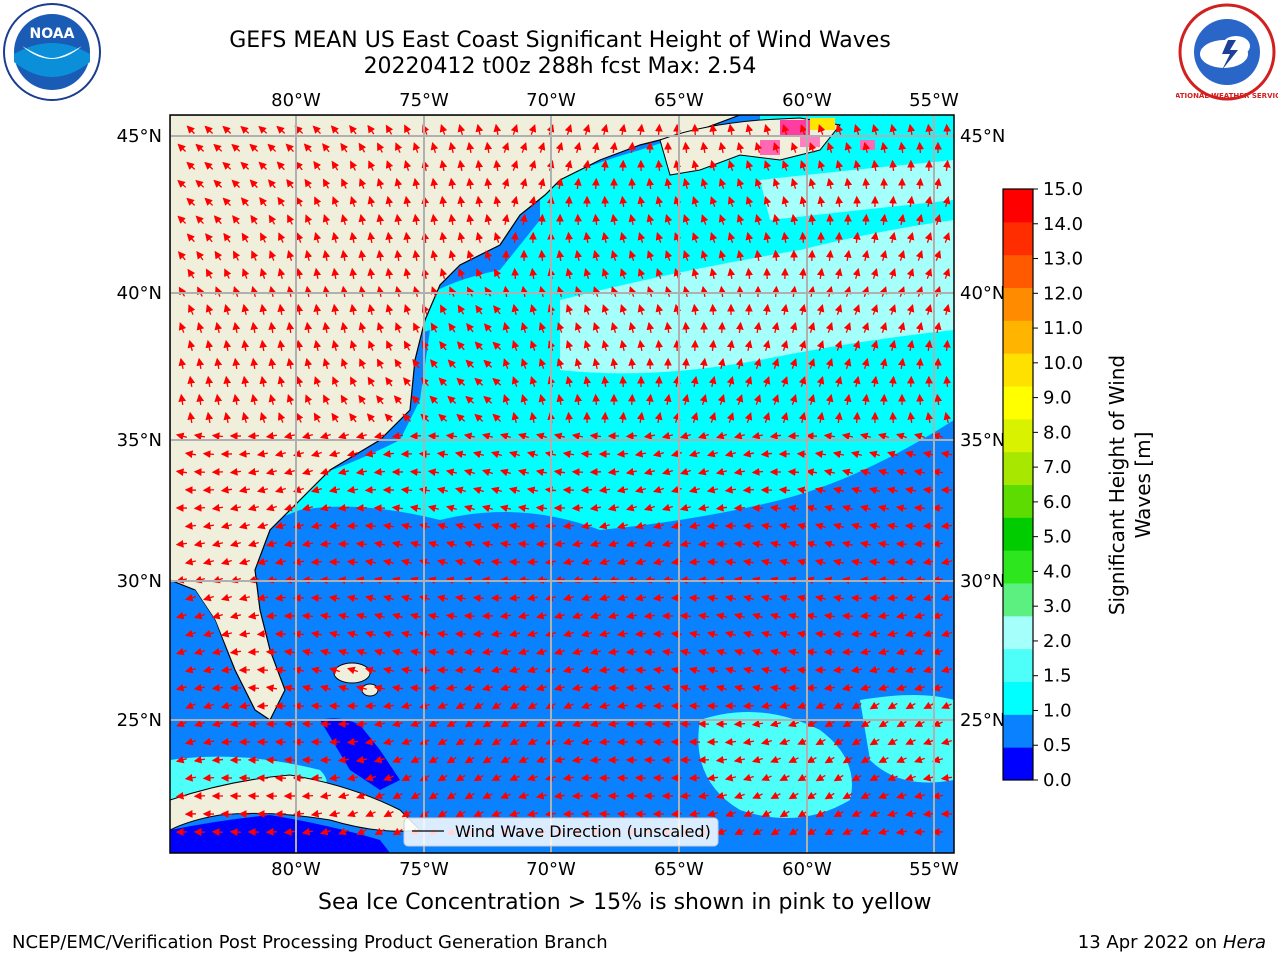  What do you see at coordinates (139, 720) in the screenshot?
I see `lat-tick-left: 25°N` at bounding box center [139, 720].